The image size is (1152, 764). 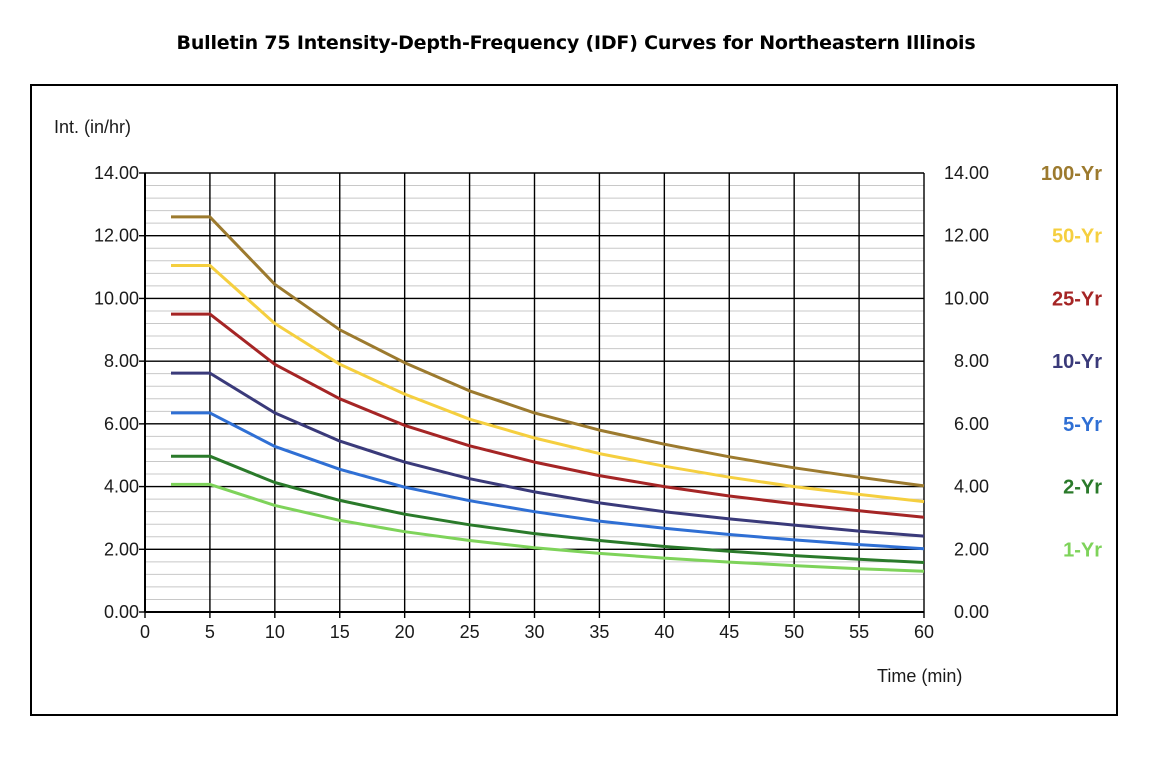 I want to click on right-y-tick-label: 0.00, so click(x=971, y=612).